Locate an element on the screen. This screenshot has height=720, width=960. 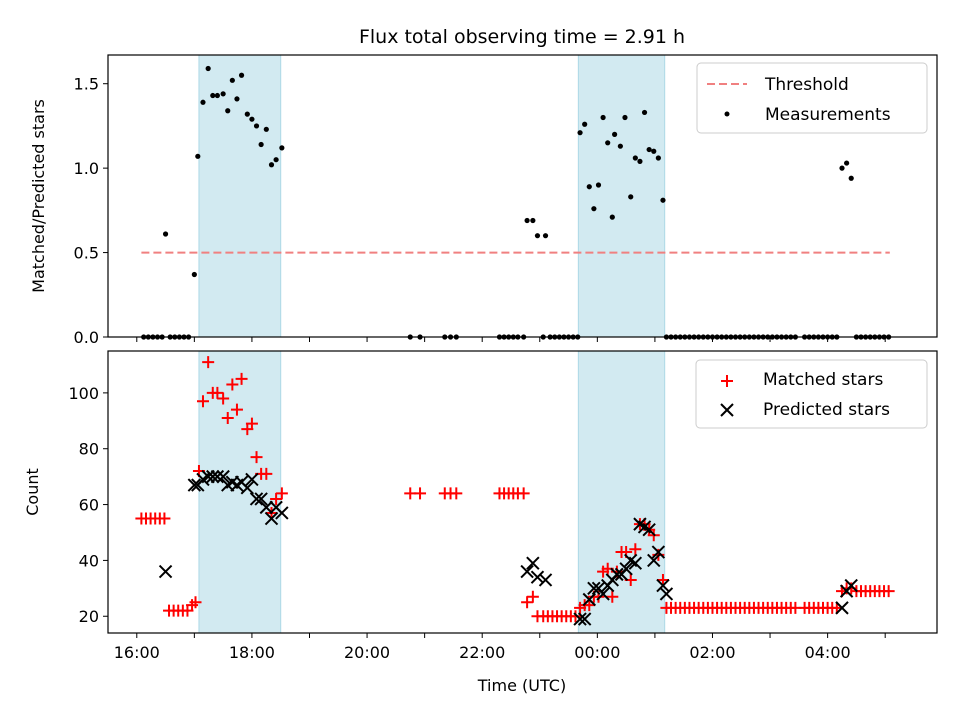
bottom-ylabel: Count is located at coordinates (32, 492).